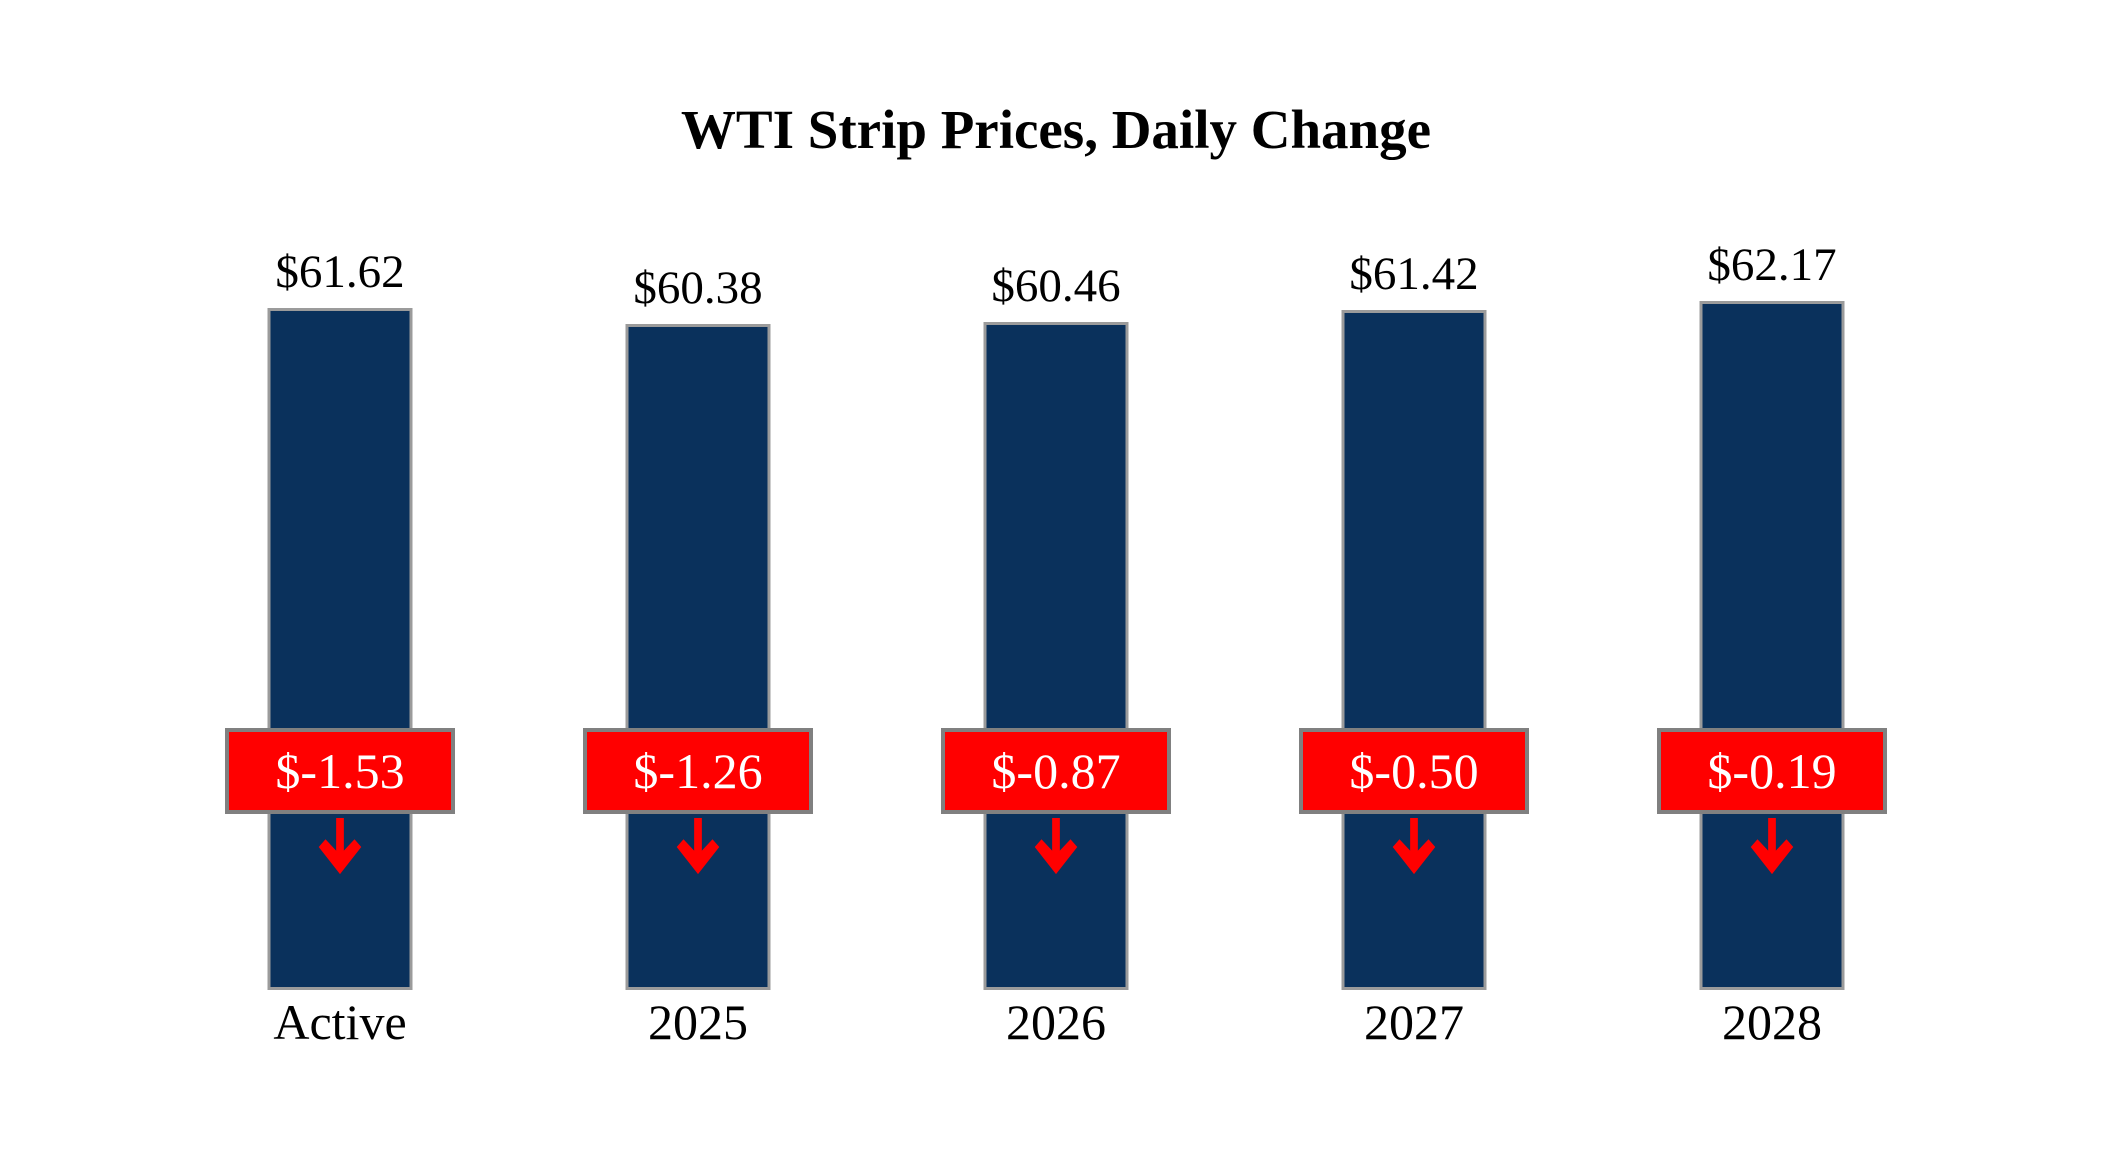  I want to click on daily-change-badge: $-0.19, so click(1772, 771).